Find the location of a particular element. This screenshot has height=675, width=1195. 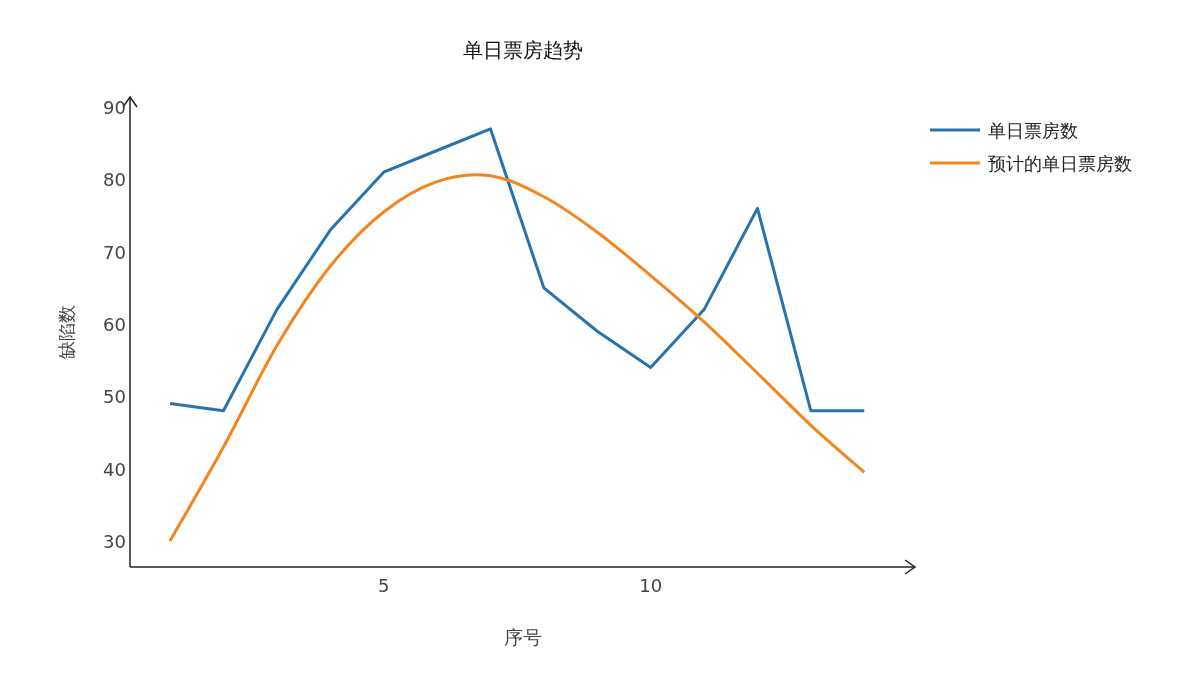

title: 单日票房趋势 is located at coordinates (522, 50).